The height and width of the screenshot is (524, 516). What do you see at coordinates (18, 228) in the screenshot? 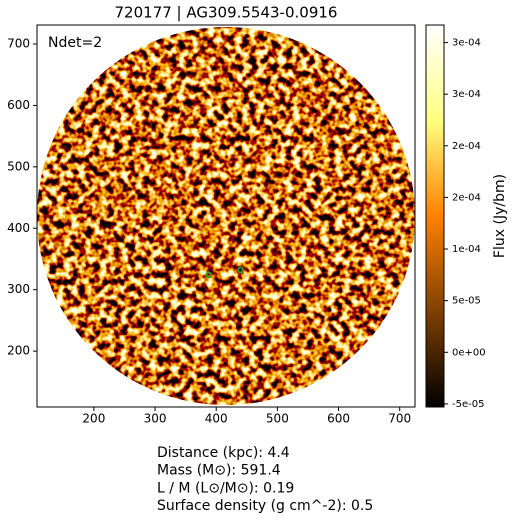
I see `y-tick-label: 400` at bounding box center [18, 228].